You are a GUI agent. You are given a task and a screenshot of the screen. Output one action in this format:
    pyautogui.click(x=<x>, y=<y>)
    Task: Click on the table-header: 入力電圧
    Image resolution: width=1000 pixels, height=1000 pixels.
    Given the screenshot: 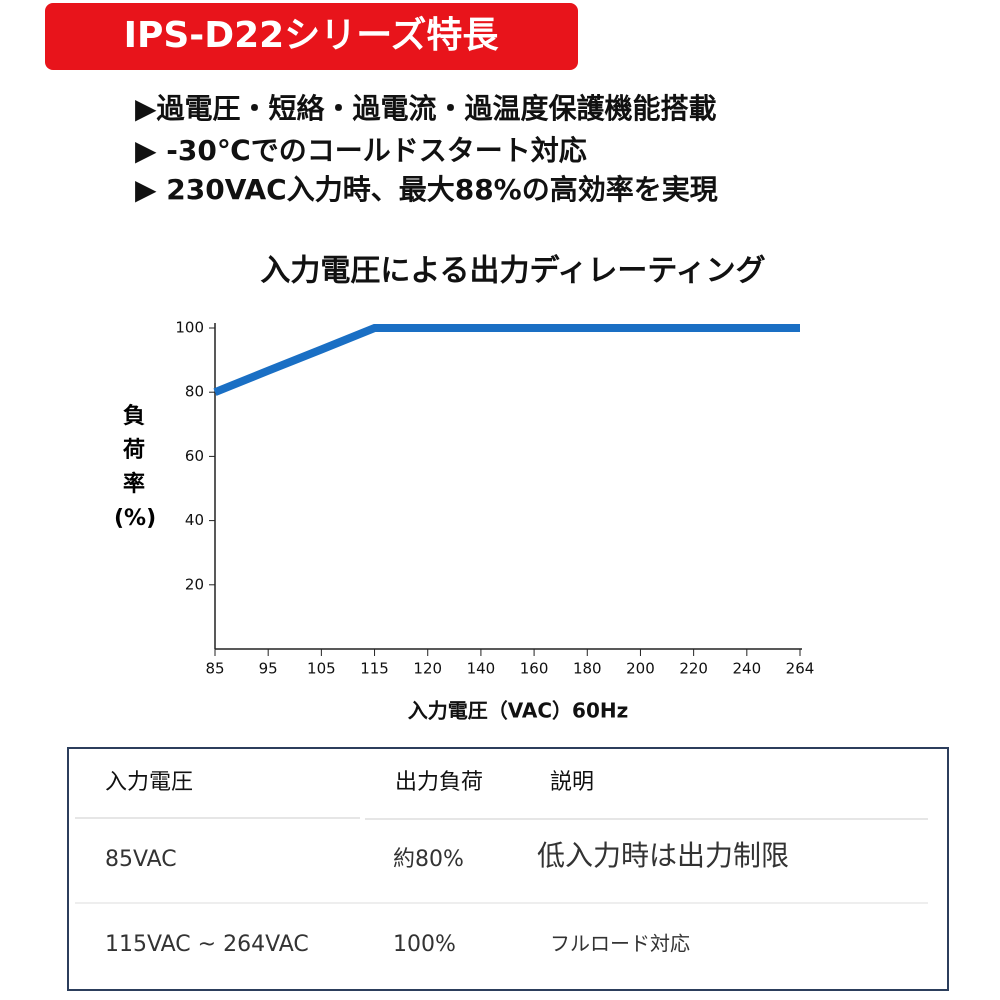 What is the action you would take?
    pyautogui.click(x=149, y=782)
    